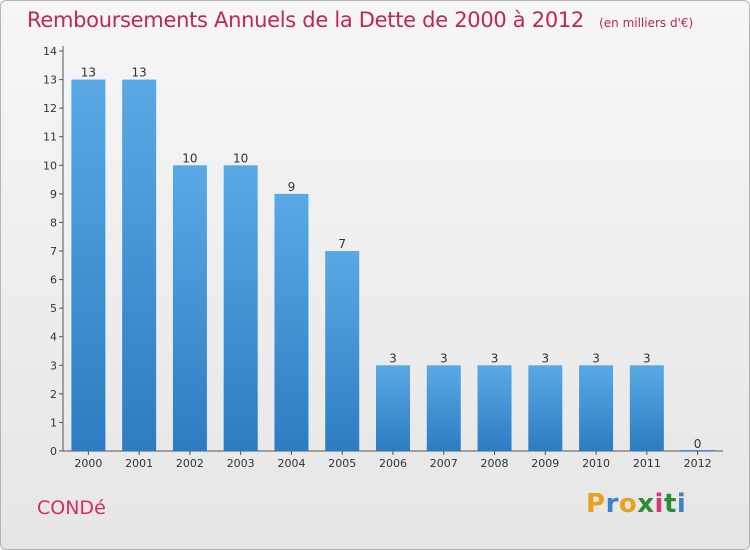 This screenshot has width=750, height=550. What do you see at coordinates (698, 444) in the screenshot?
I see `data-label: 0` at bounding box center [698, 444].